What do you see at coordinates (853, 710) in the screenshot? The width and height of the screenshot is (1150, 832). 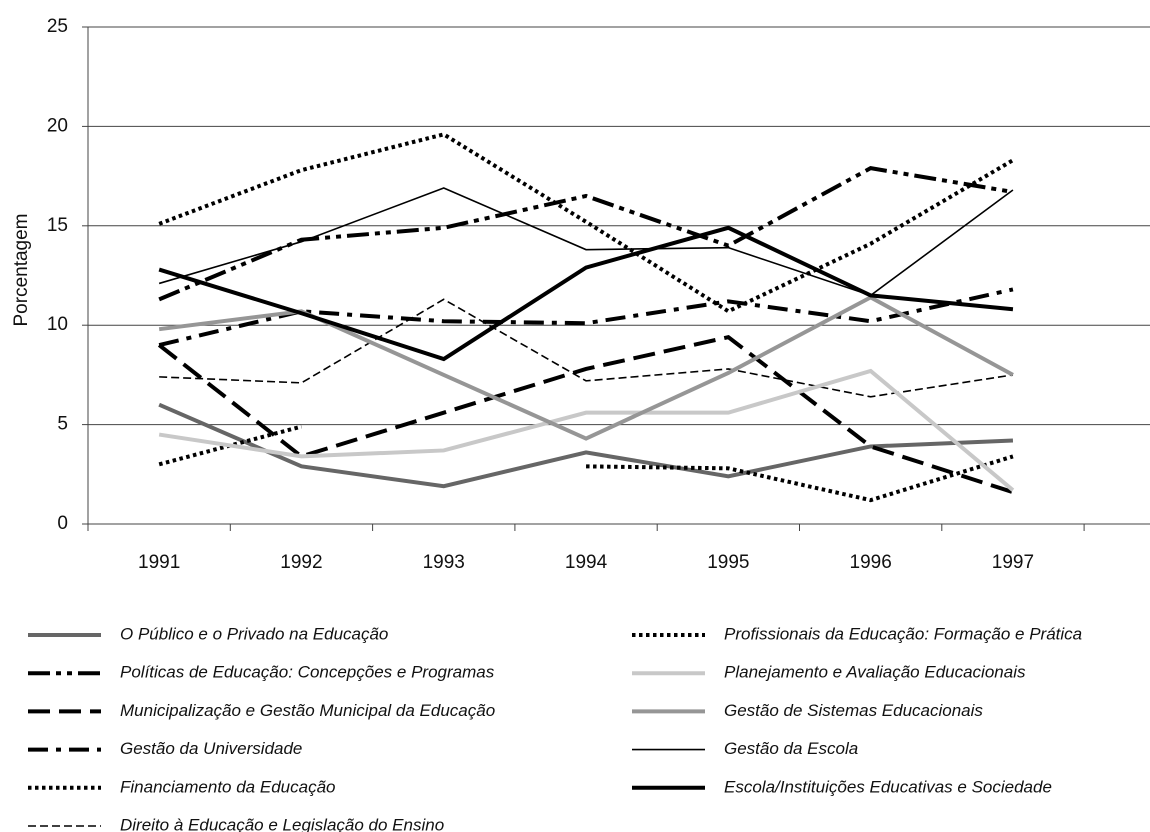 I see `legend-label: Gestão de Sistemas Educacionais` at bounding box center [853, 710].